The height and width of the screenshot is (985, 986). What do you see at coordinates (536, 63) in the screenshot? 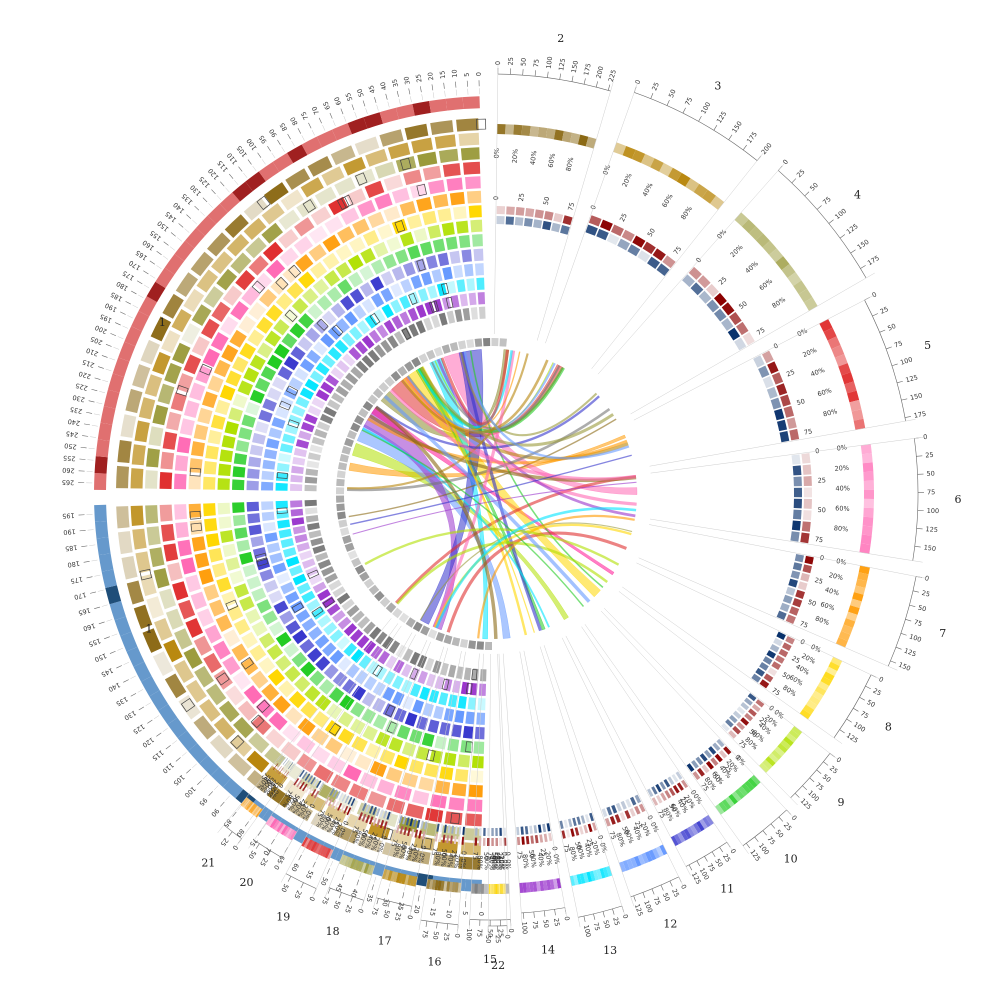
I see `tick-label: 75` at bounding box center [536, 63].